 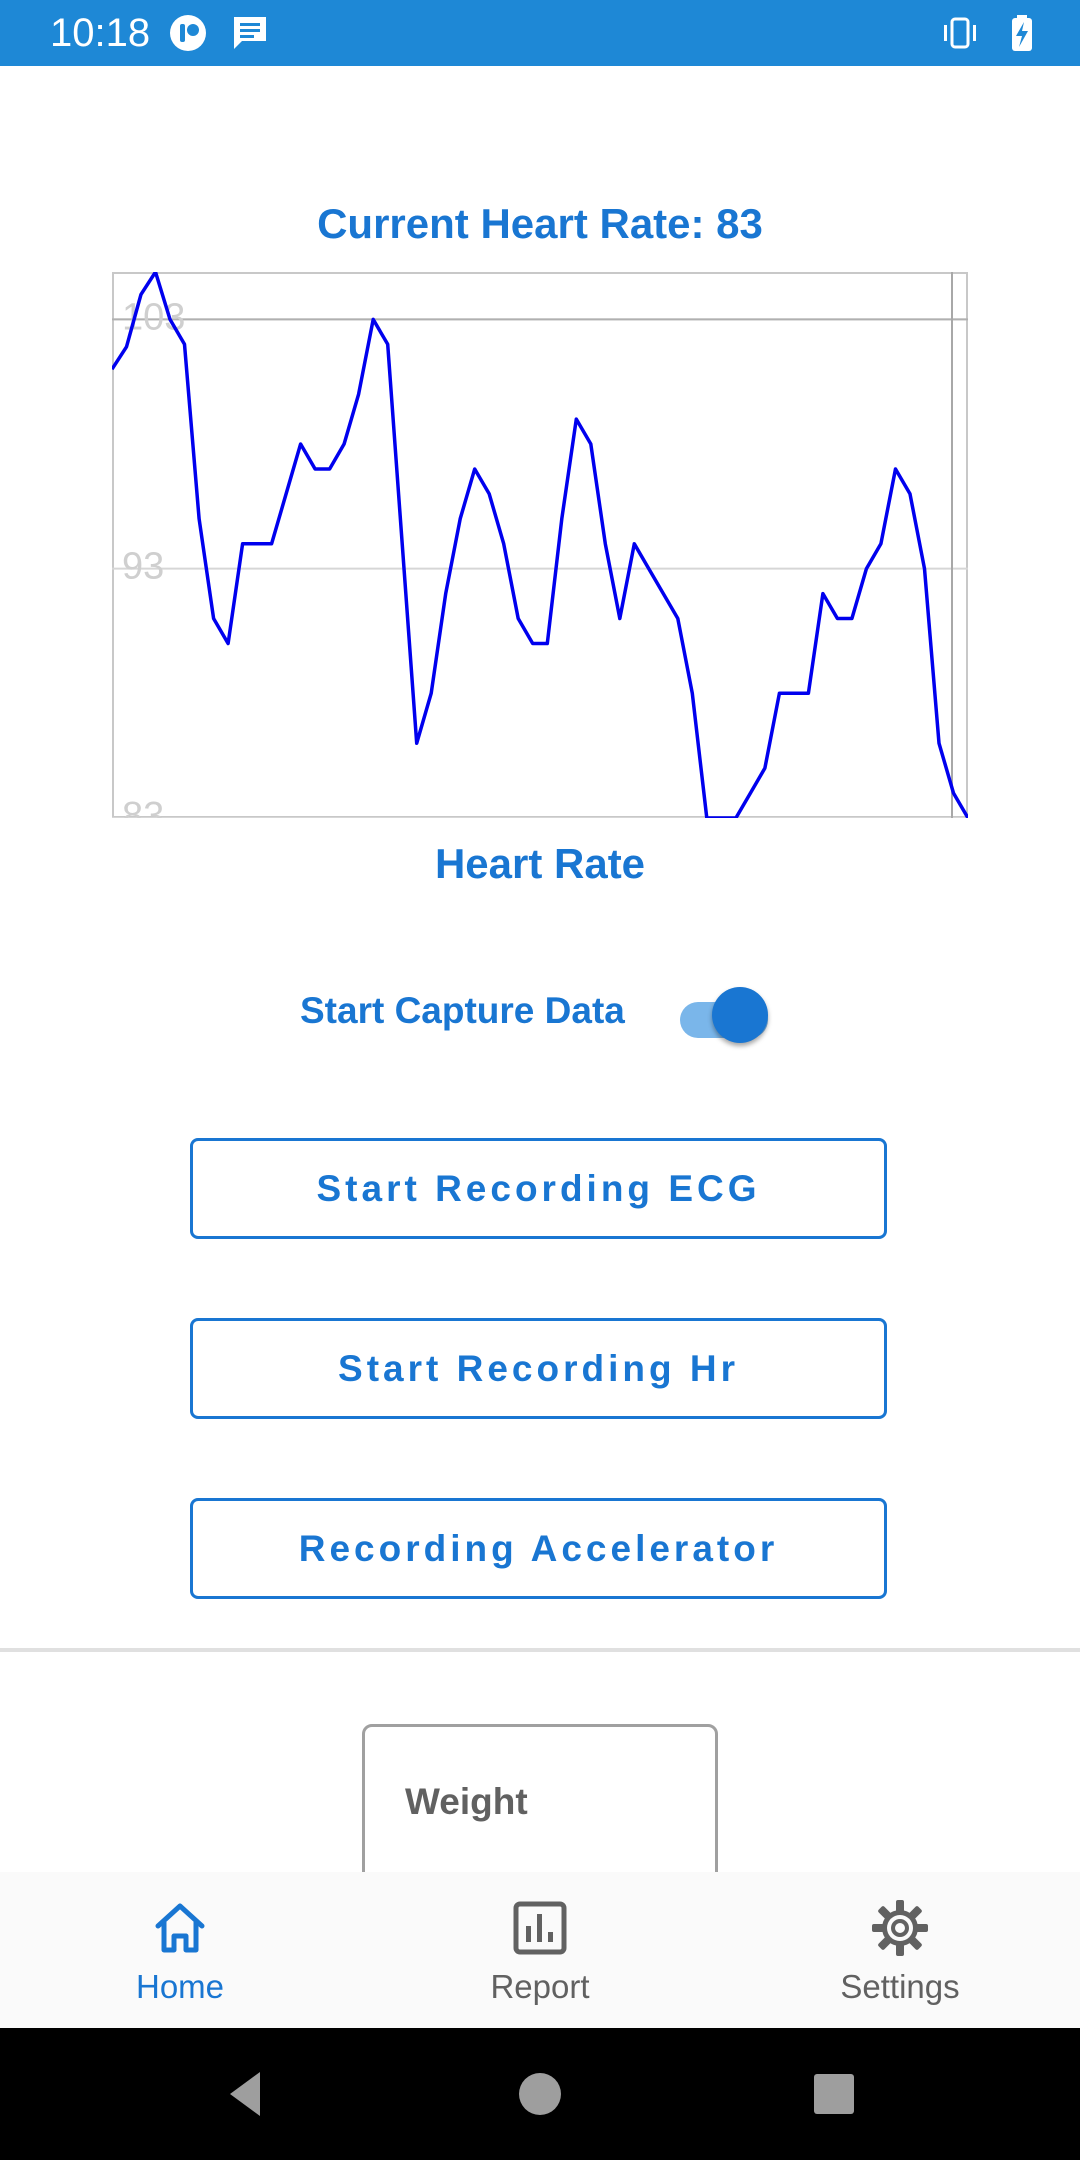 I want to click on system-navigation-bar, so click(x=540, y=2094).